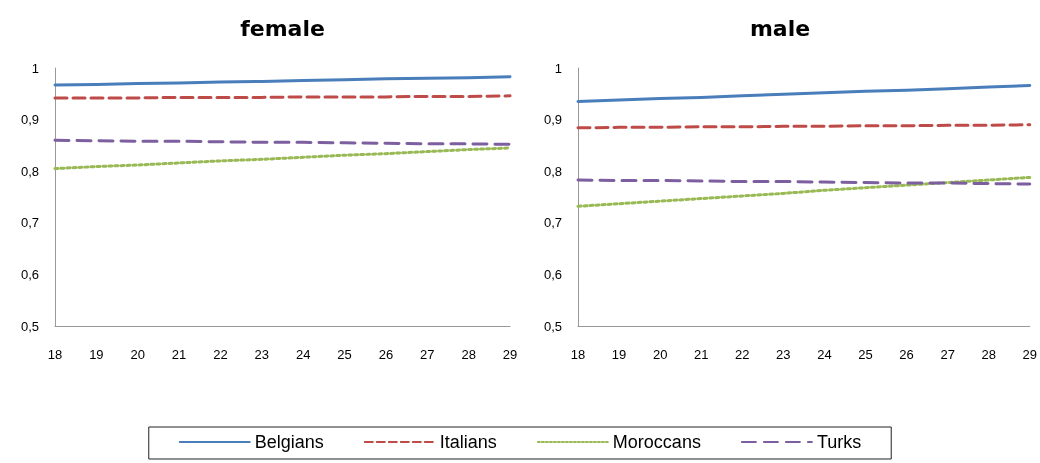  Describe the element at coordinates (468, 442) in the screenshot. I see `legend-label: Italians` at that location.